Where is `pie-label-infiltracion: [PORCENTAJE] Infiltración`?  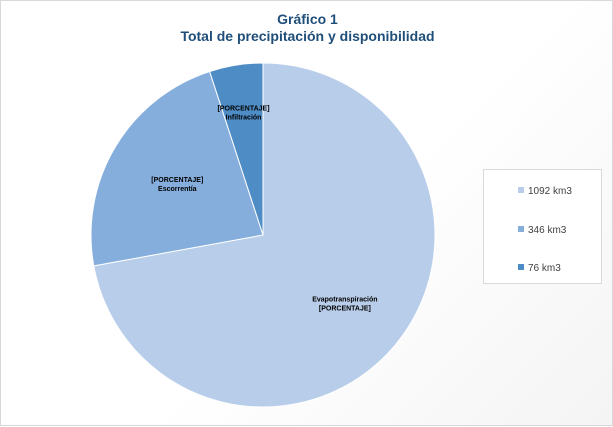 pie-label-infiltracion: [PORCENTAJE] Infiltración is located at coordinates (244, 114).